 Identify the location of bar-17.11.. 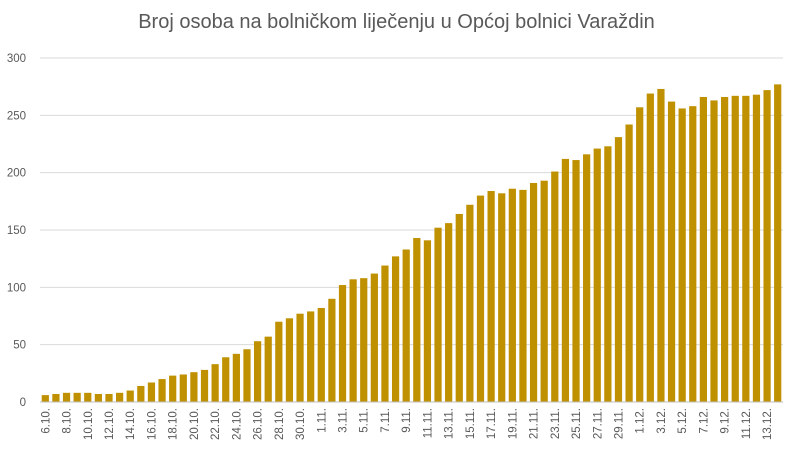
(491, 296).